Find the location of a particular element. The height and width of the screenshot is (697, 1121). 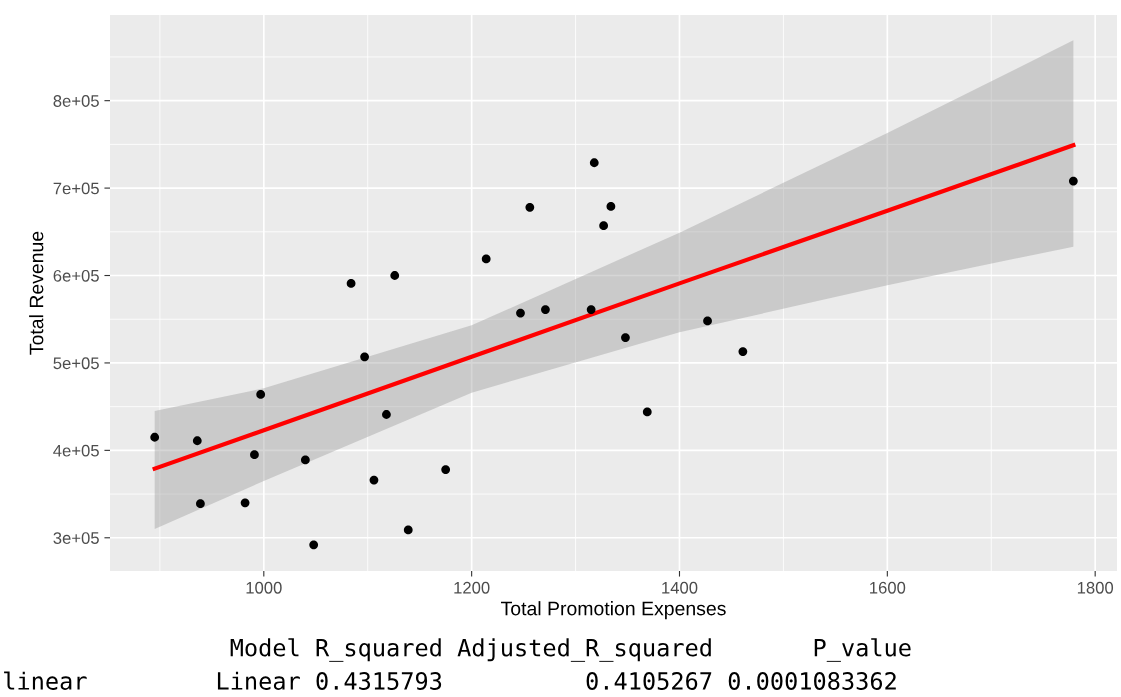

y-tick-label: 7e+05 is located at coordinates (76, 188).